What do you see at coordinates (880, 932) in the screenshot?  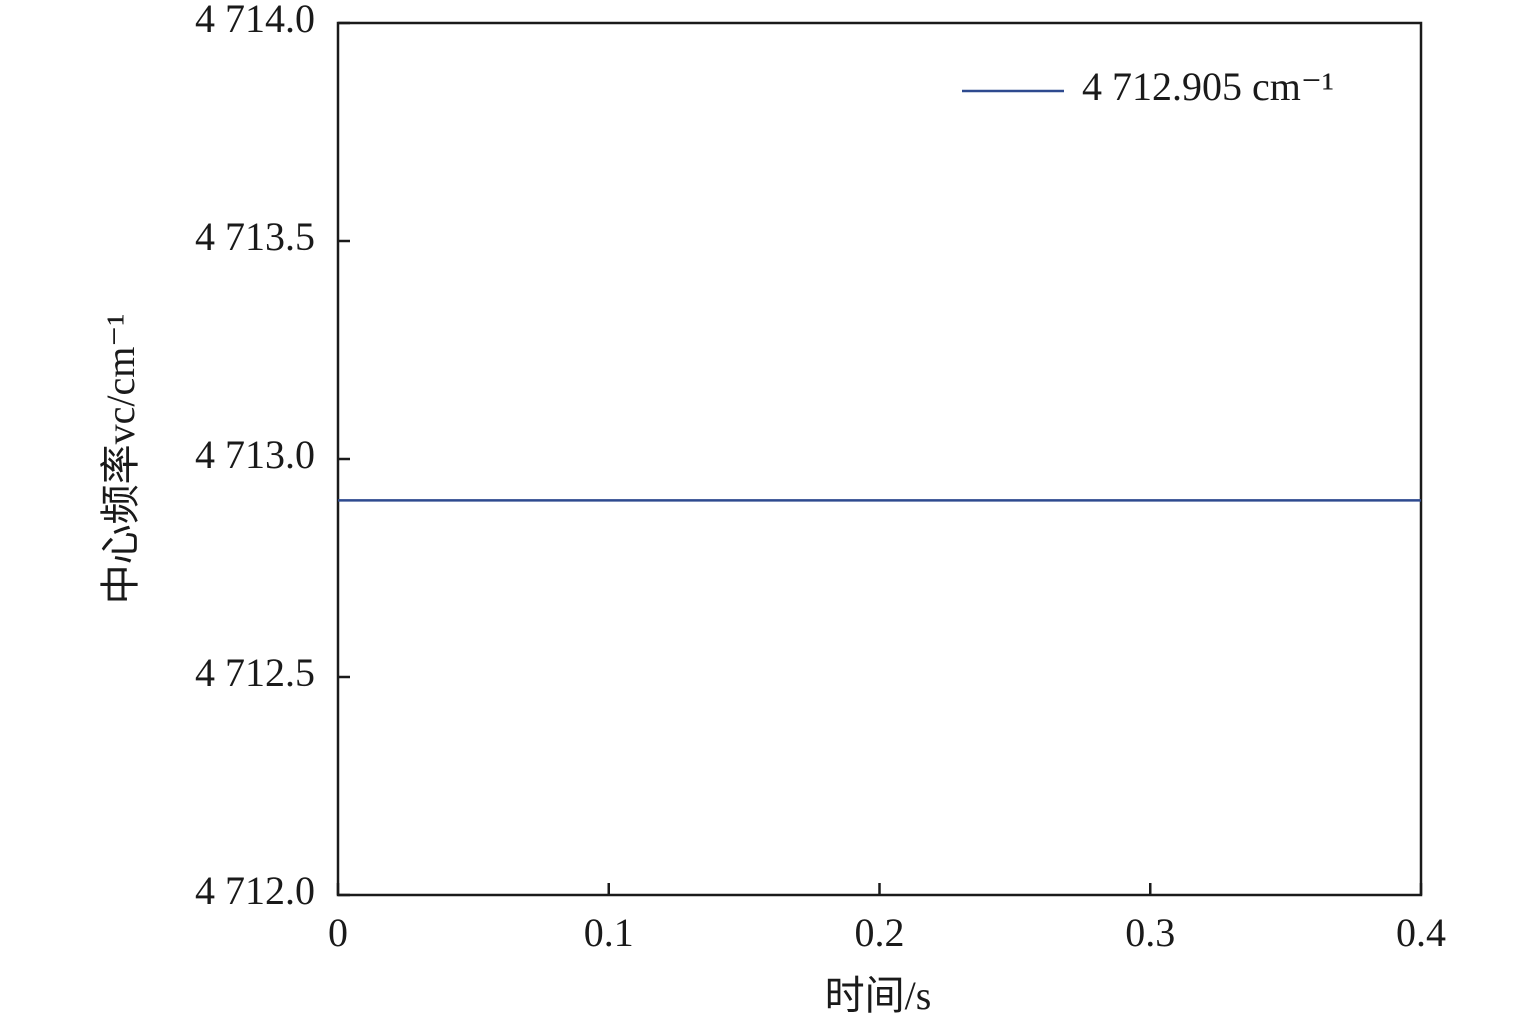 I see `x-tick-label: 0.2` at bounding box center [880, 932].